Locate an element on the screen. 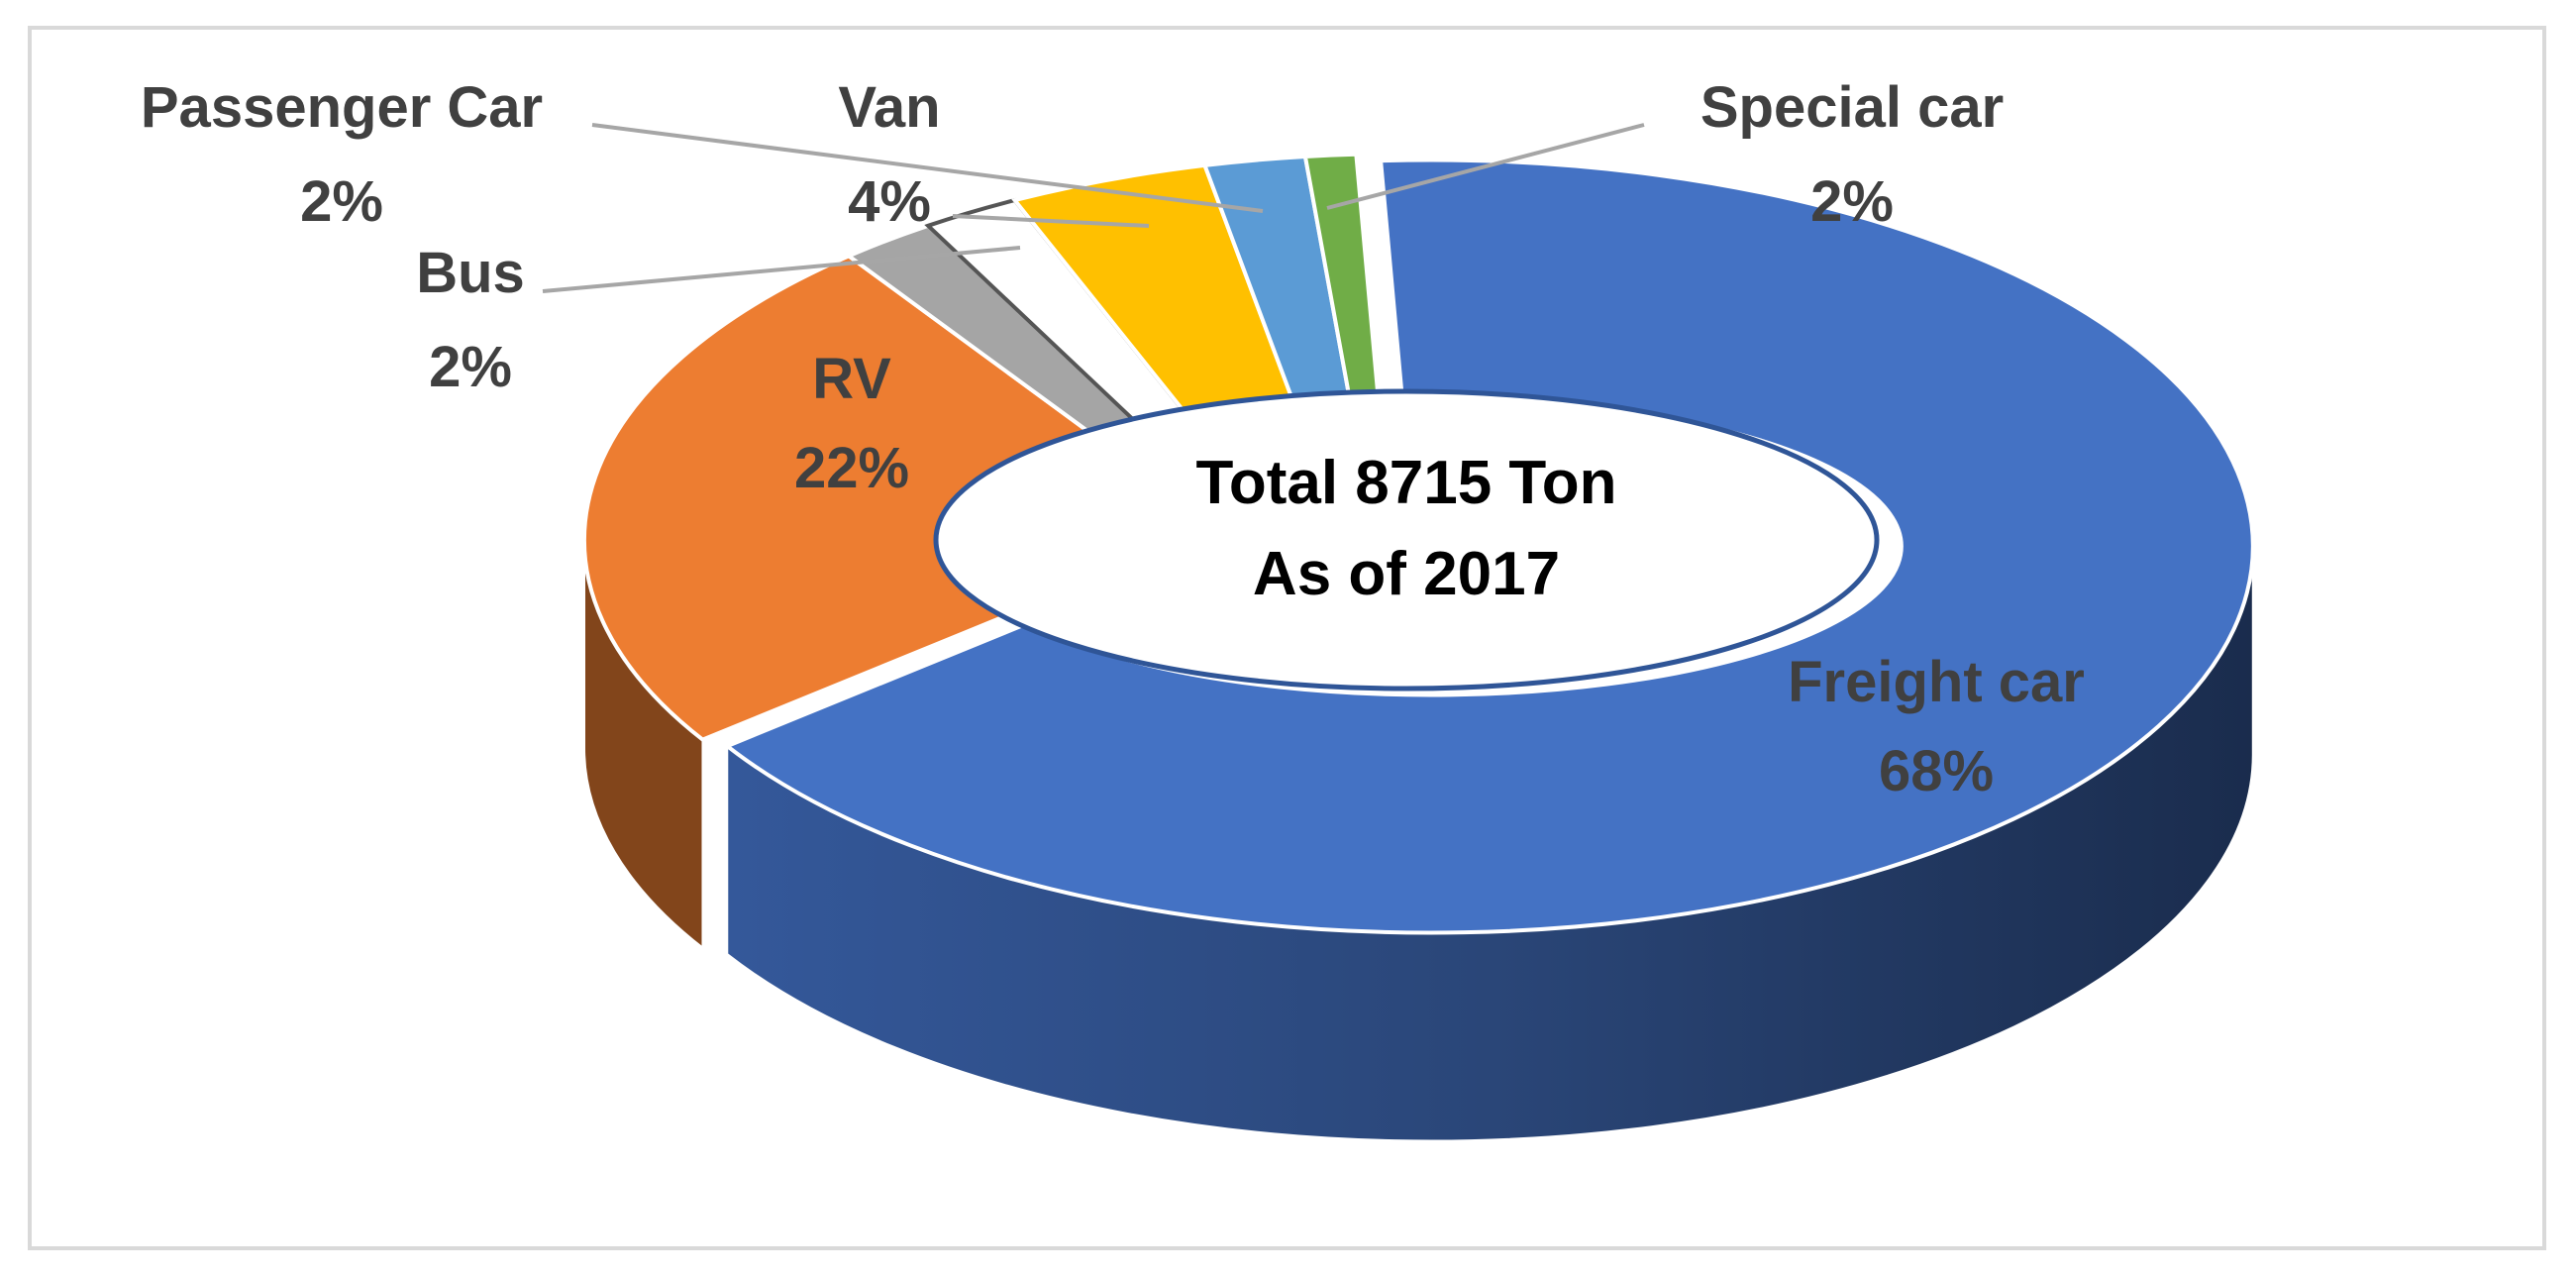 The width and height of the screenshot is (2576, 1278). slice-label-5: Special car is located at coordinates (1852, 107).